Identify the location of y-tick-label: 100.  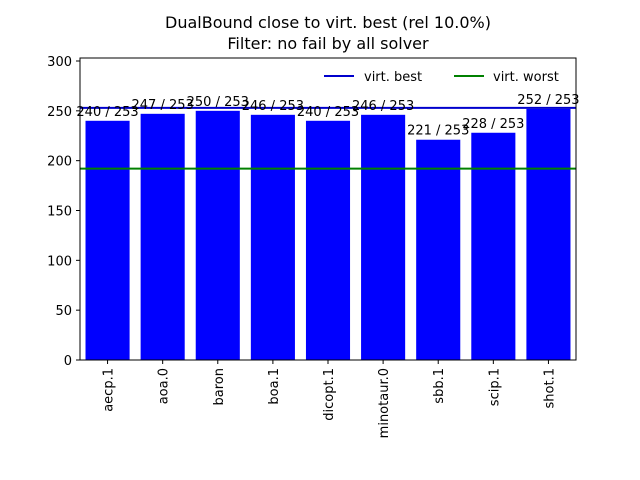
(59, 261).